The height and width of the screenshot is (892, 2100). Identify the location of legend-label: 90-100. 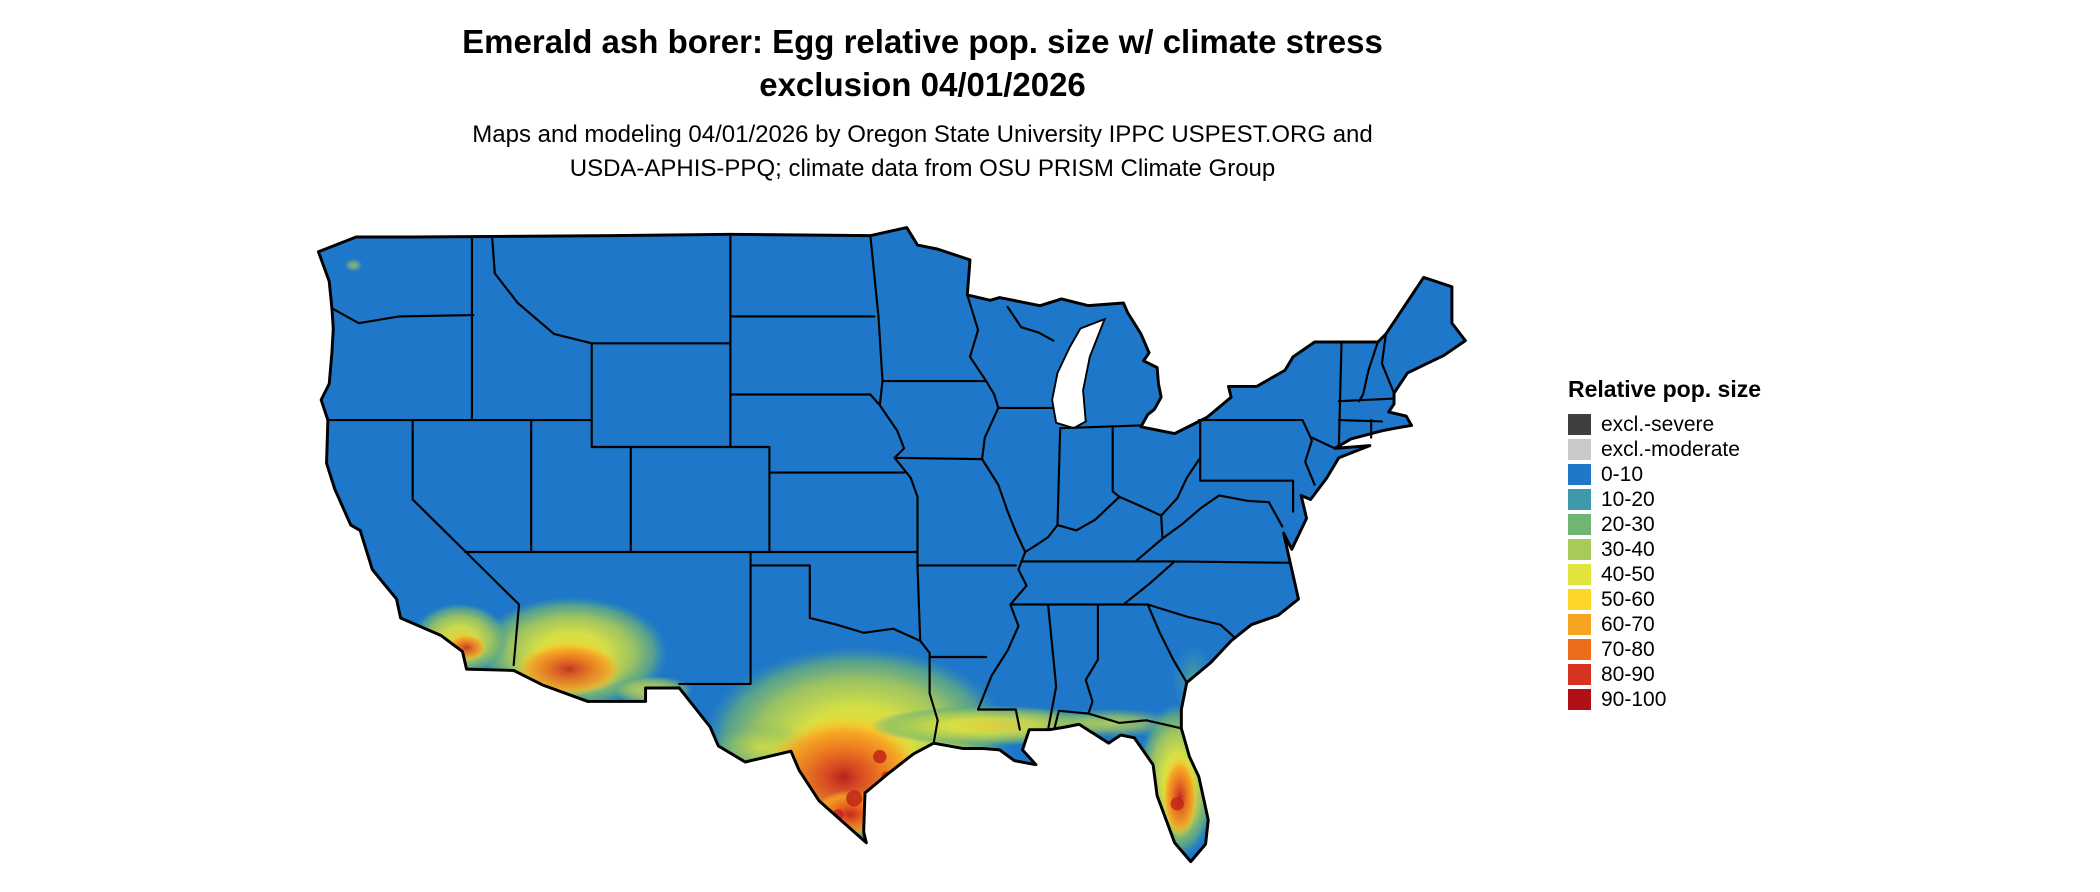
(1634, 699).